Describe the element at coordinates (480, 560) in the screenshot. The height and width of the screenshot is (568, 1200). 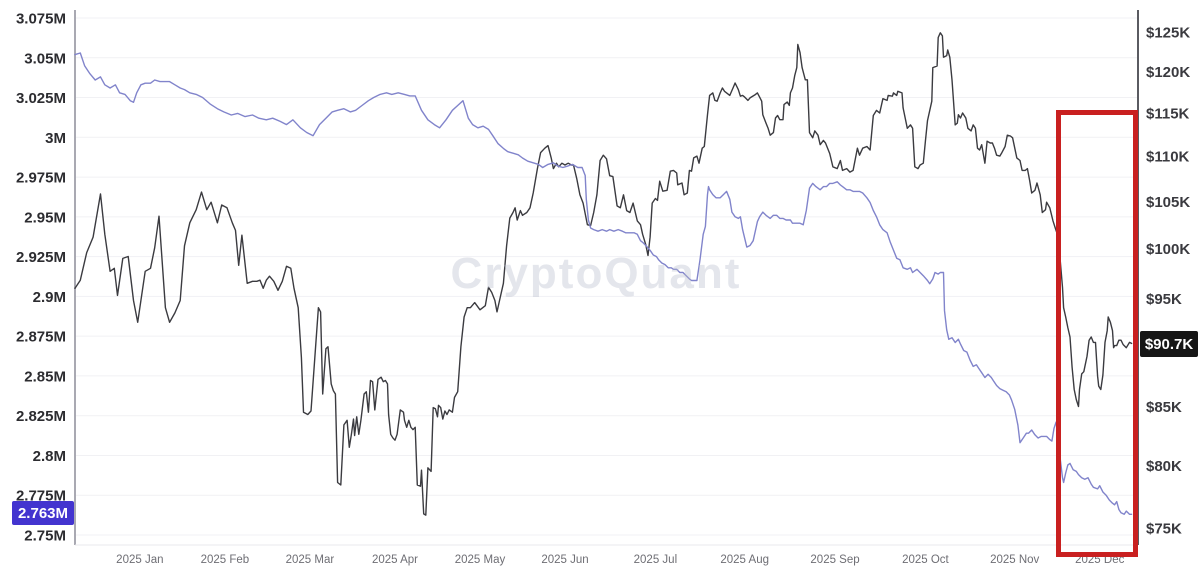
I see `x-axis-tick-label: 2025 May` at that location.